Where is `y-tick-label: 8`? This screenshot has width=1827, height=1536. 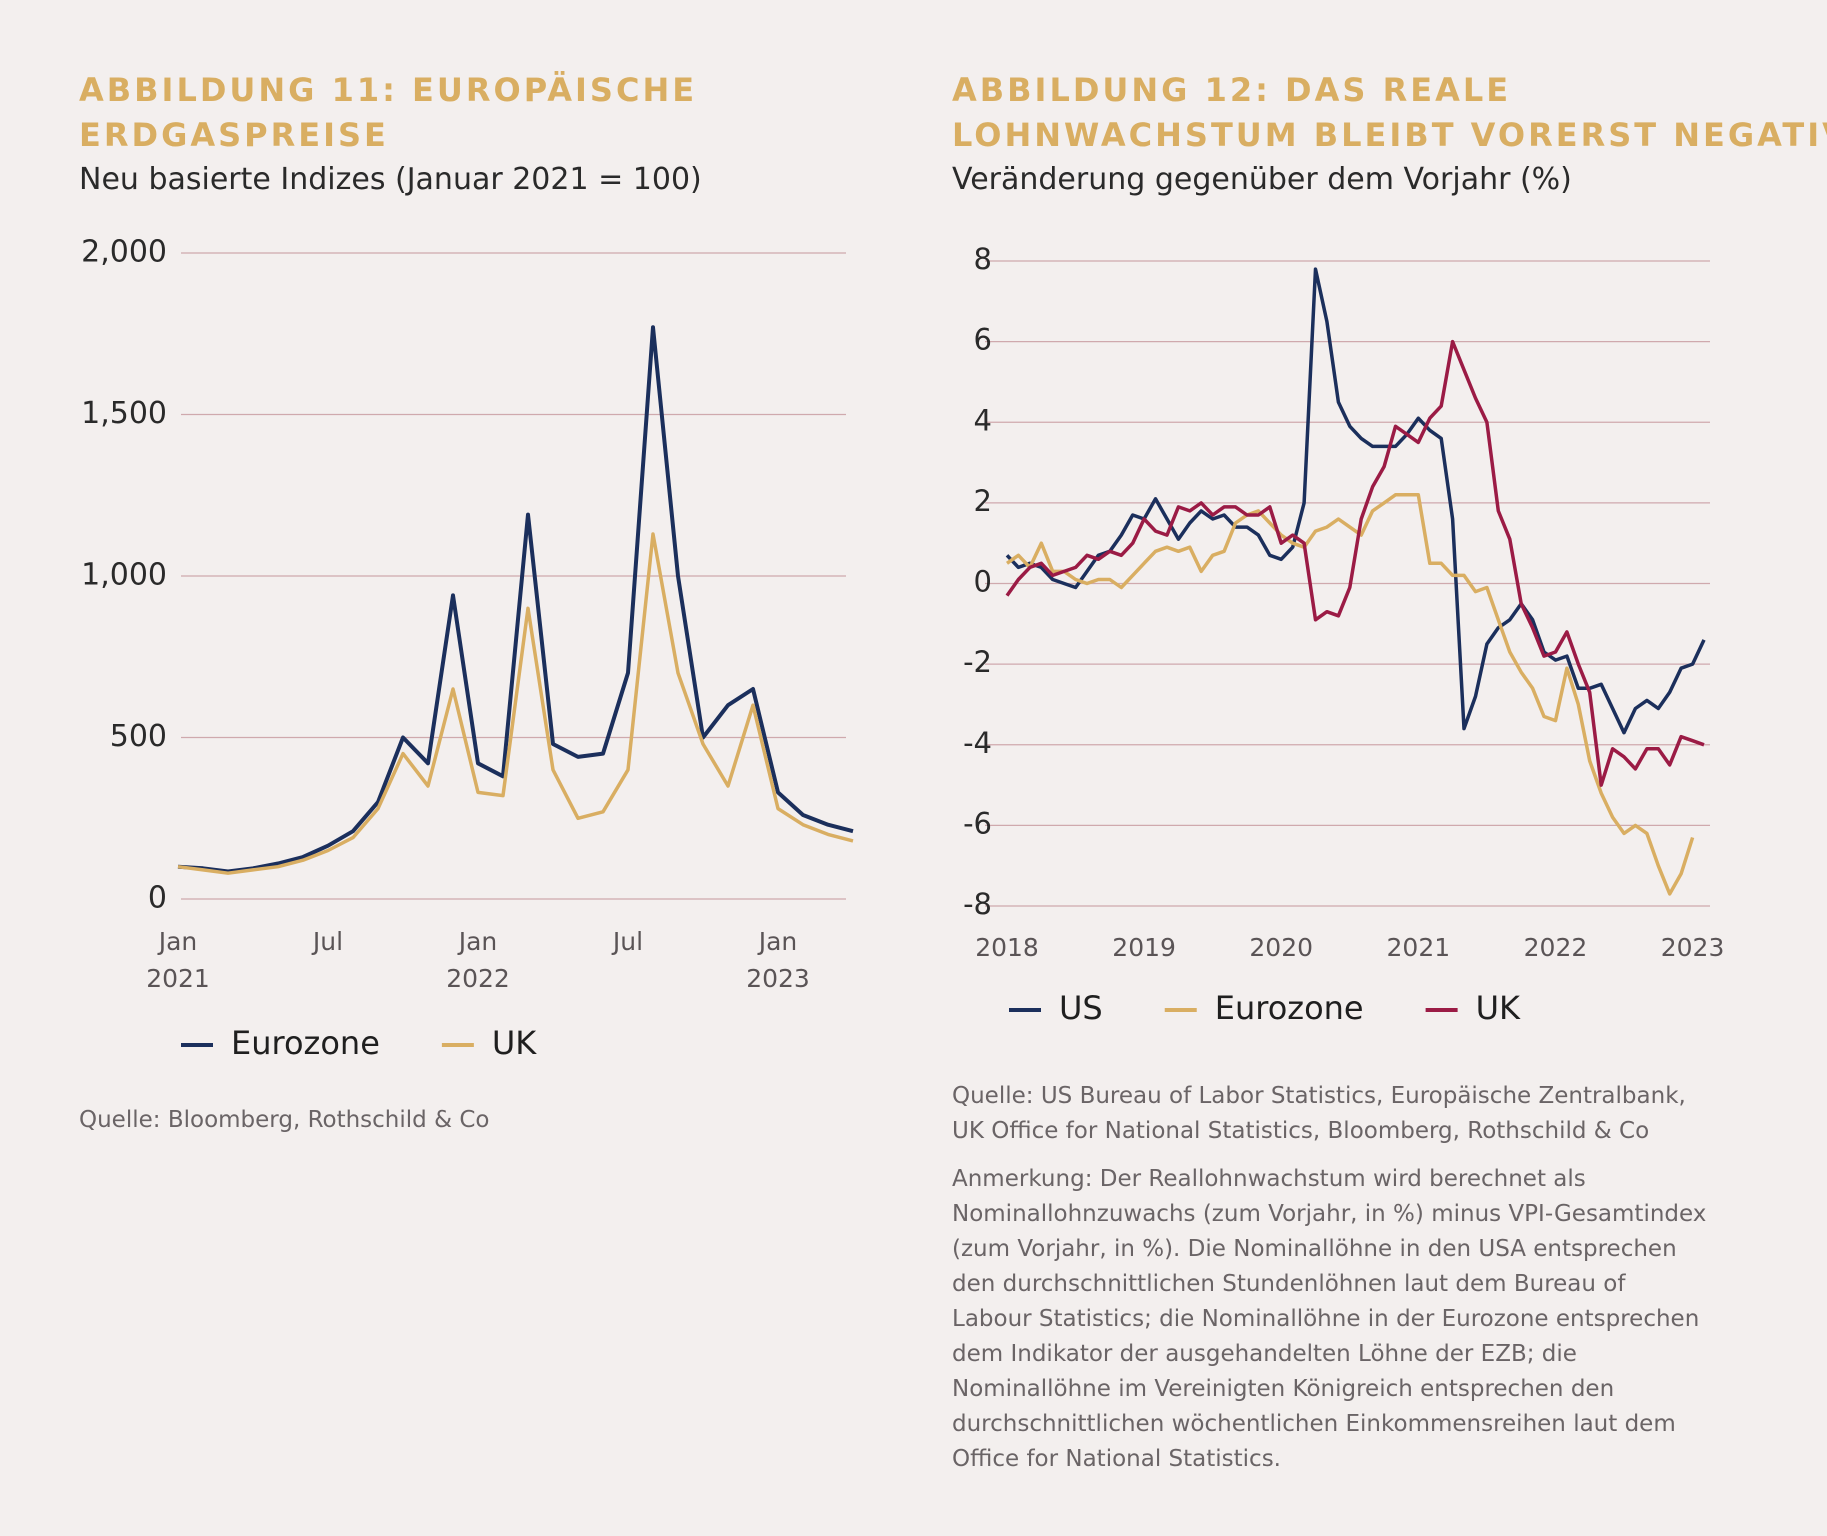
y-tick-label: 8 is located at coordinates (983, 259).